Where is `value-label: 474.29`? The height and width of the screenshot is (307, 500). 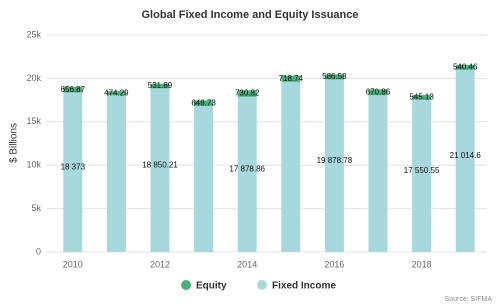
value-label: 474.29 is located at coordinates (116, 92).